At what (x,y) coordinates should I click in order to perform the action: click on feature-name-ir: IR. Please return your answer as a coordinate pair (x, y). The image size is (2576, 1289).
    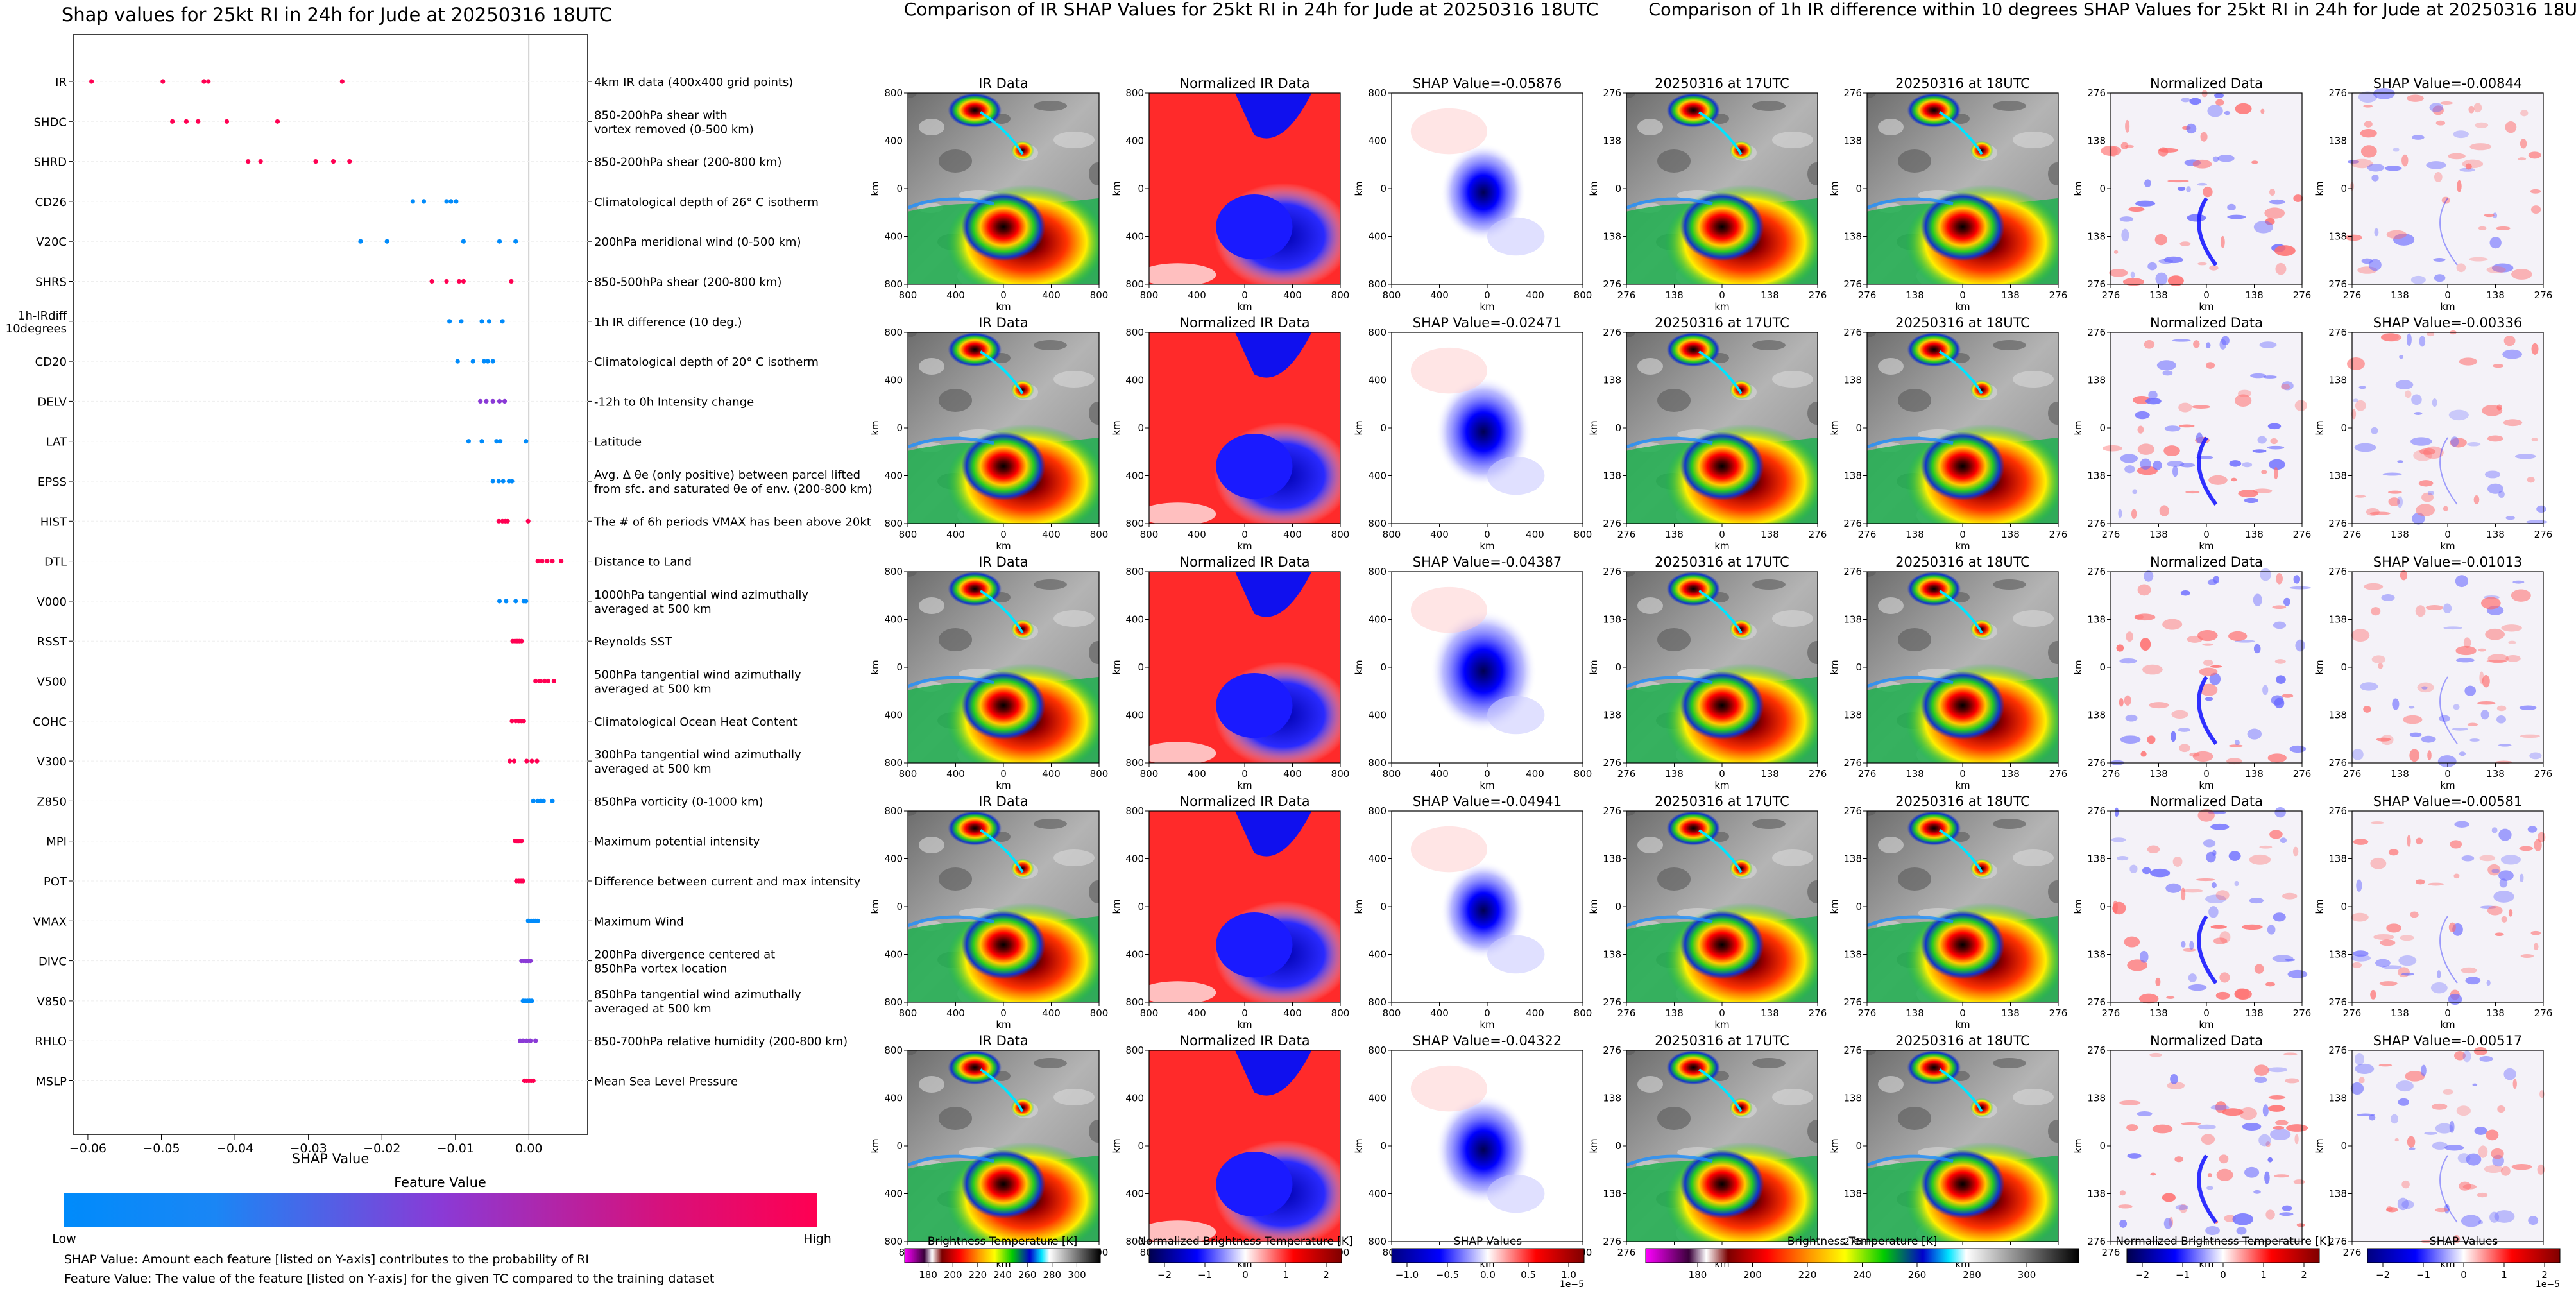
    Looking at the image, I should click on (61, 82).